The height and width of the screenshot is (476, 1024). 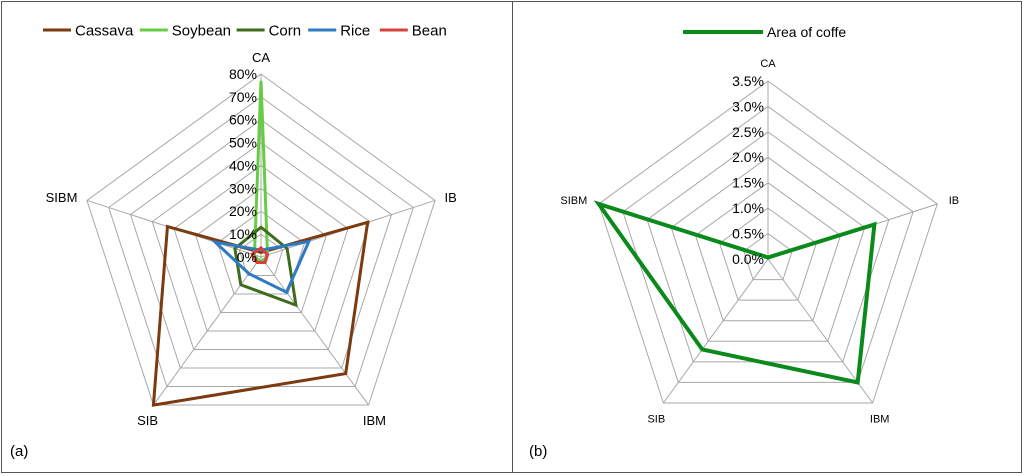 I want to click on tick-label: 3.5%, so click(x=748, y=81).